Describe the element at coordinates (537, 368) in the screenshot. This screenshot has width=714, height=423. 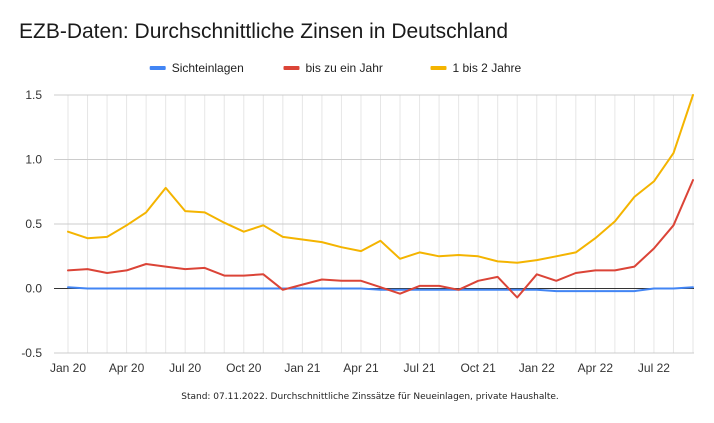
I see `x-tick-label: Jan 22` at that location.